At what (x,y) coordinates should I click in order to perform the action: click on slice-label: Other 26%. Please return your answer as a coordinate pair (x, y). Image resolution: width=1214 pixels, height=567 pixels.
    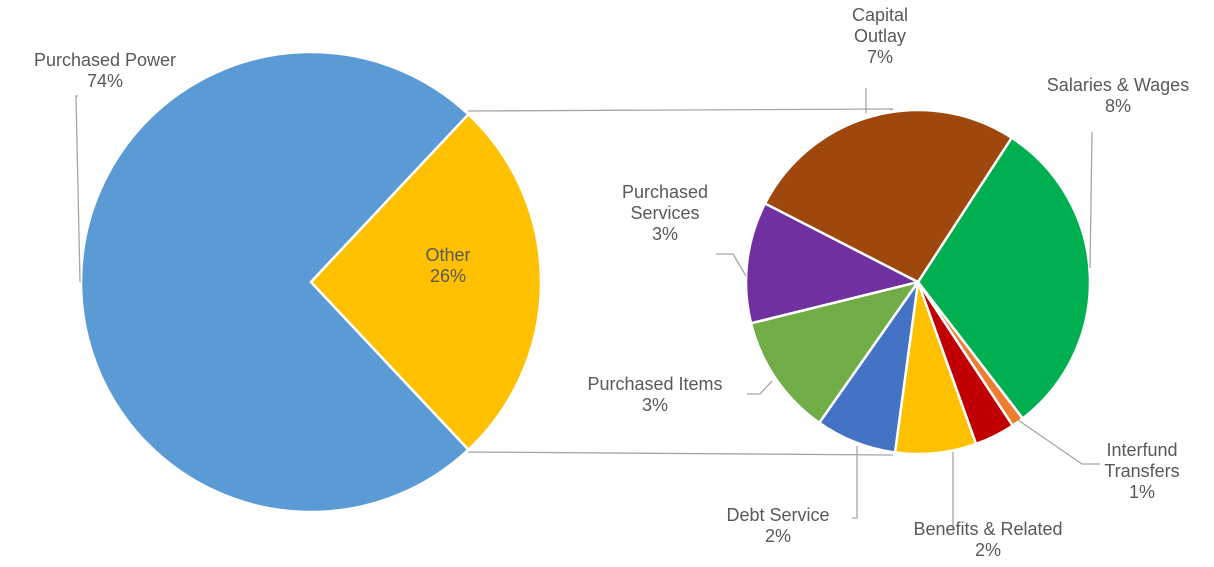
    Looking at the image, I should click on (448, 266).